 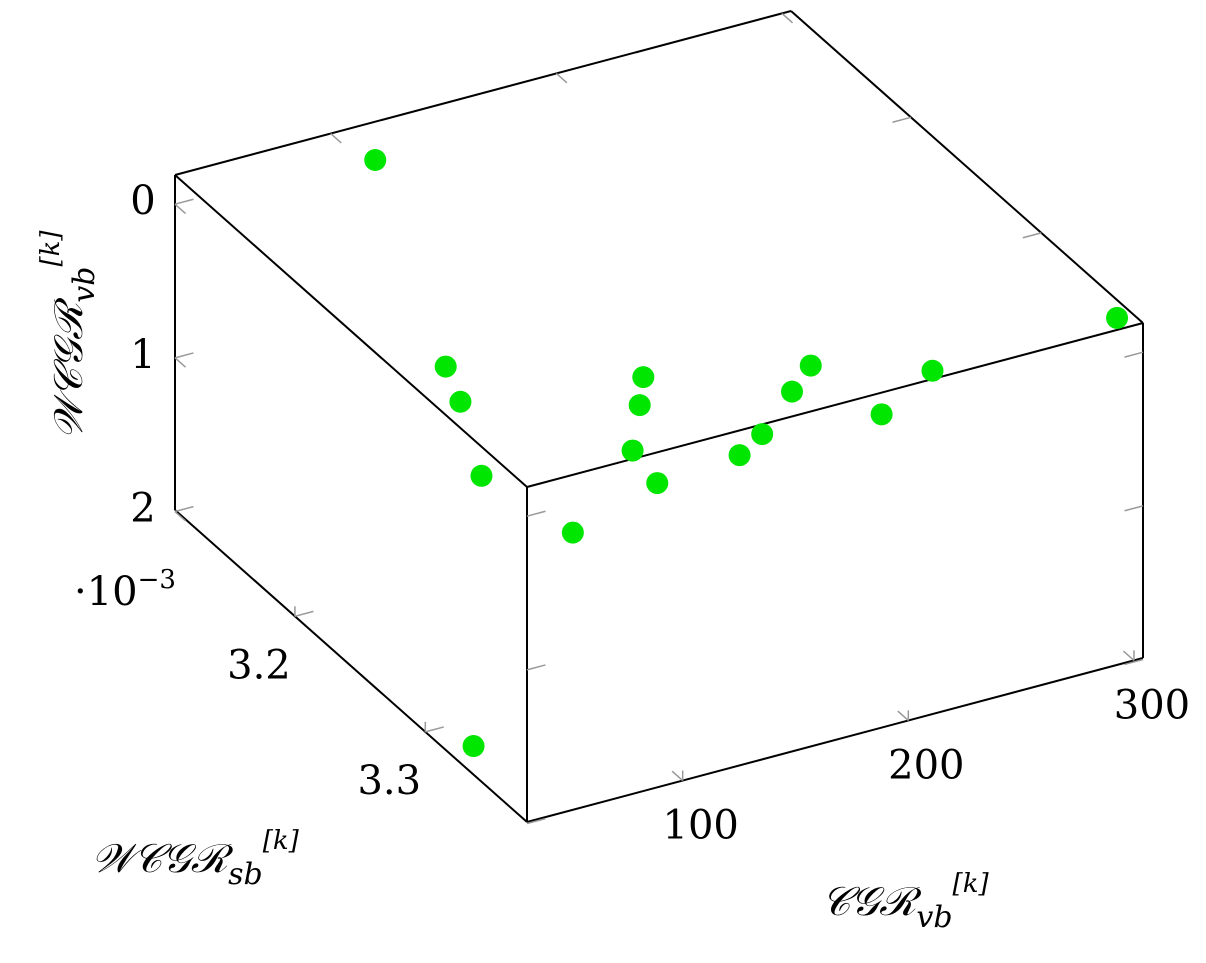 I want to click on x-tick-label: 300, so click(x=1152, y=705).